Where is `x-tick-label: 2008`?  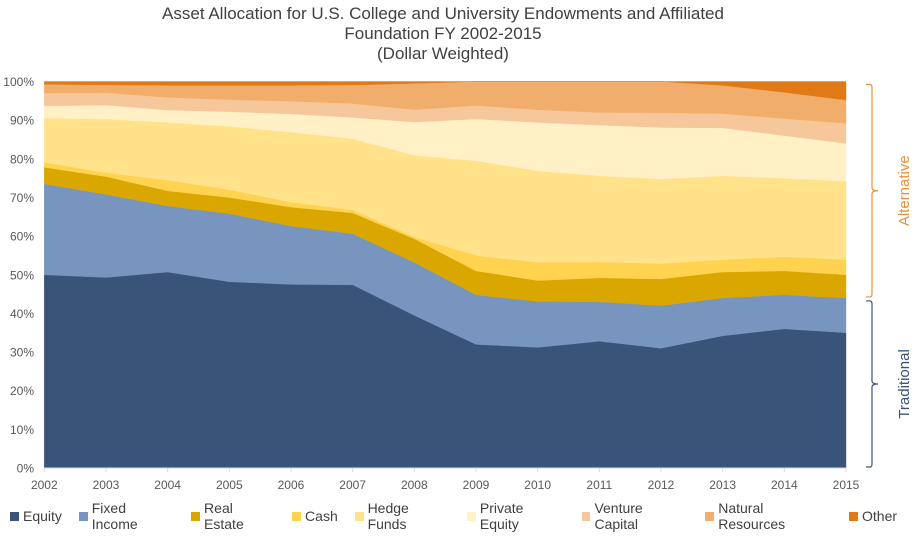
x-tick-label: 2008 is located at coordinates (414, 485).